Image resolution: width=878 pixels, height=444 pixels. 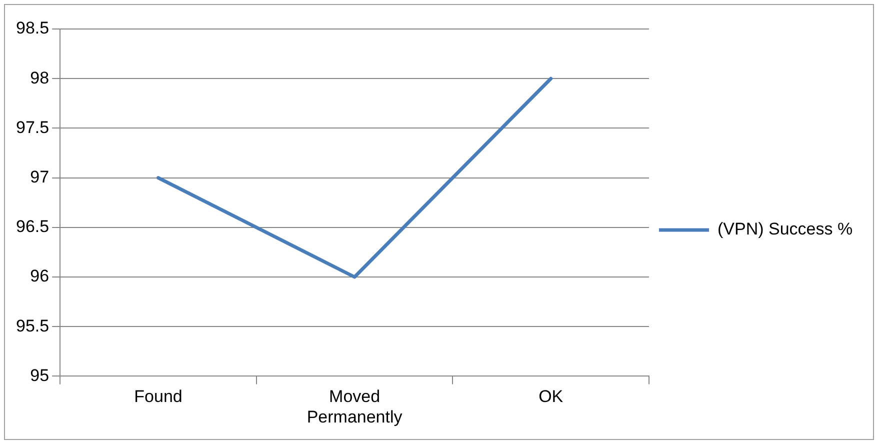 What do you see at coordinates (354, 406) in the screenshot?
I see `x-tick-label: Moved Permanently` at bounding box center [354, 406].